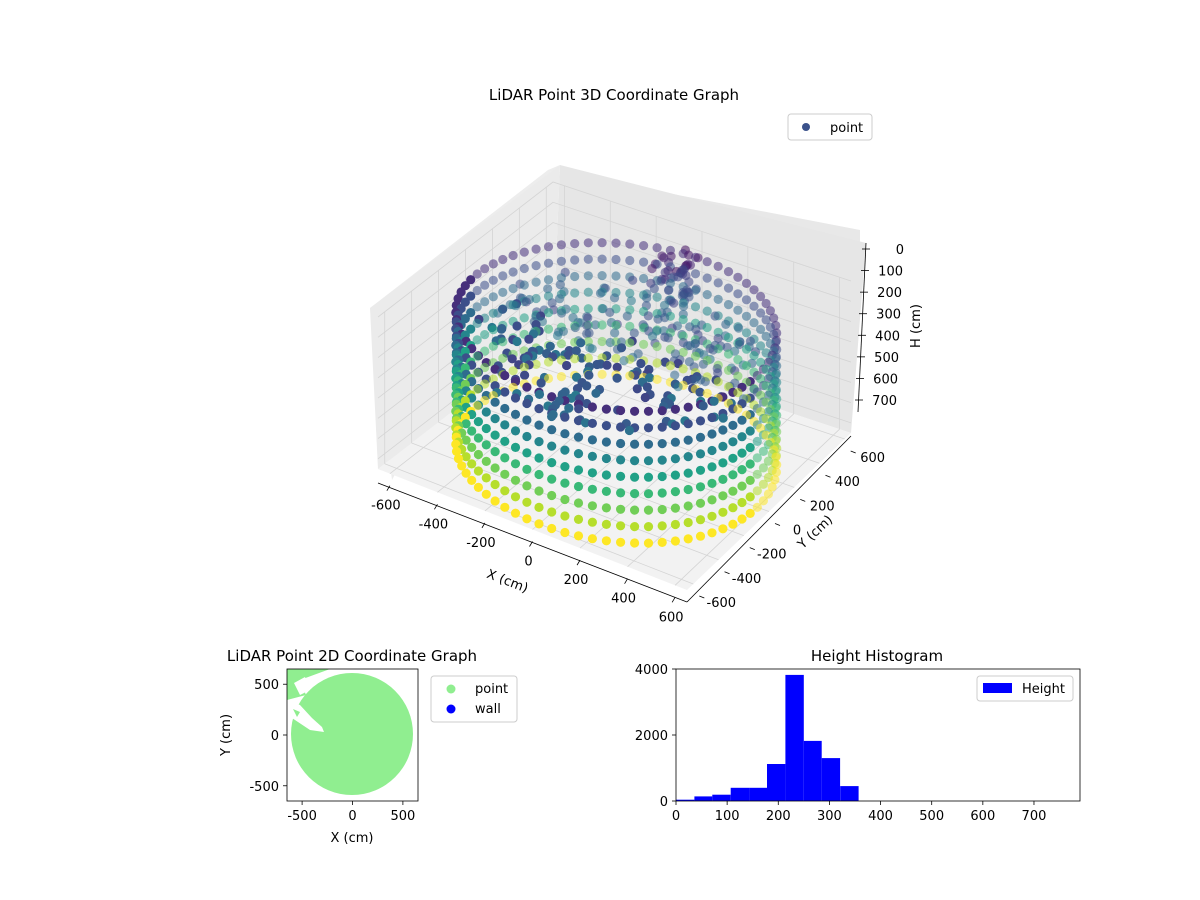 This screenshot has height=900, width=1200. I want to click on points-2d-upper-left, so click(308, 684).